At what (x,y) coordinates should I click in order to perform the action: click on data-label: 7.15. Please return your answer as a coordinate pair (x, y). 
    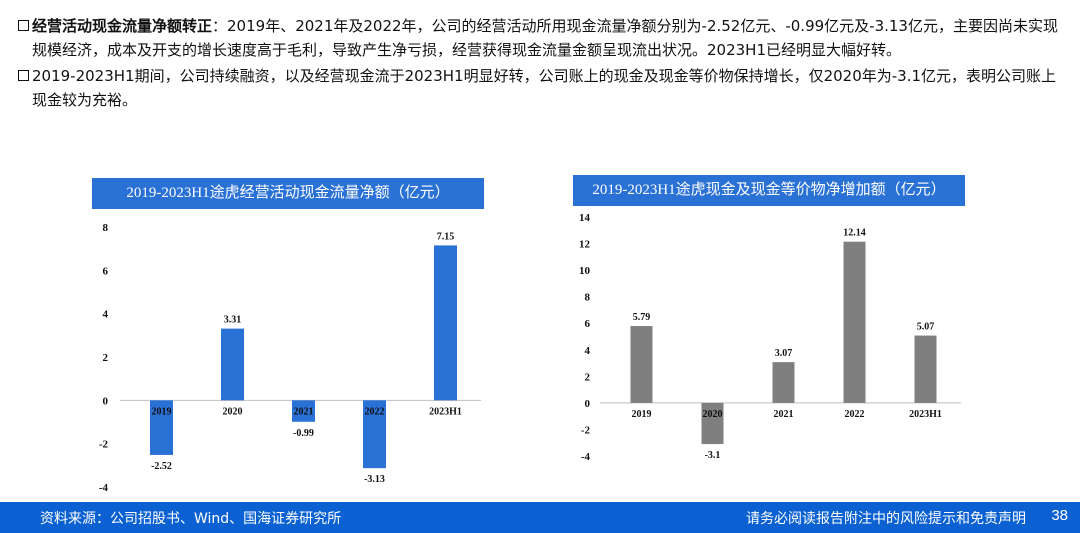
    Looking at the image, I should click on (446, 236).